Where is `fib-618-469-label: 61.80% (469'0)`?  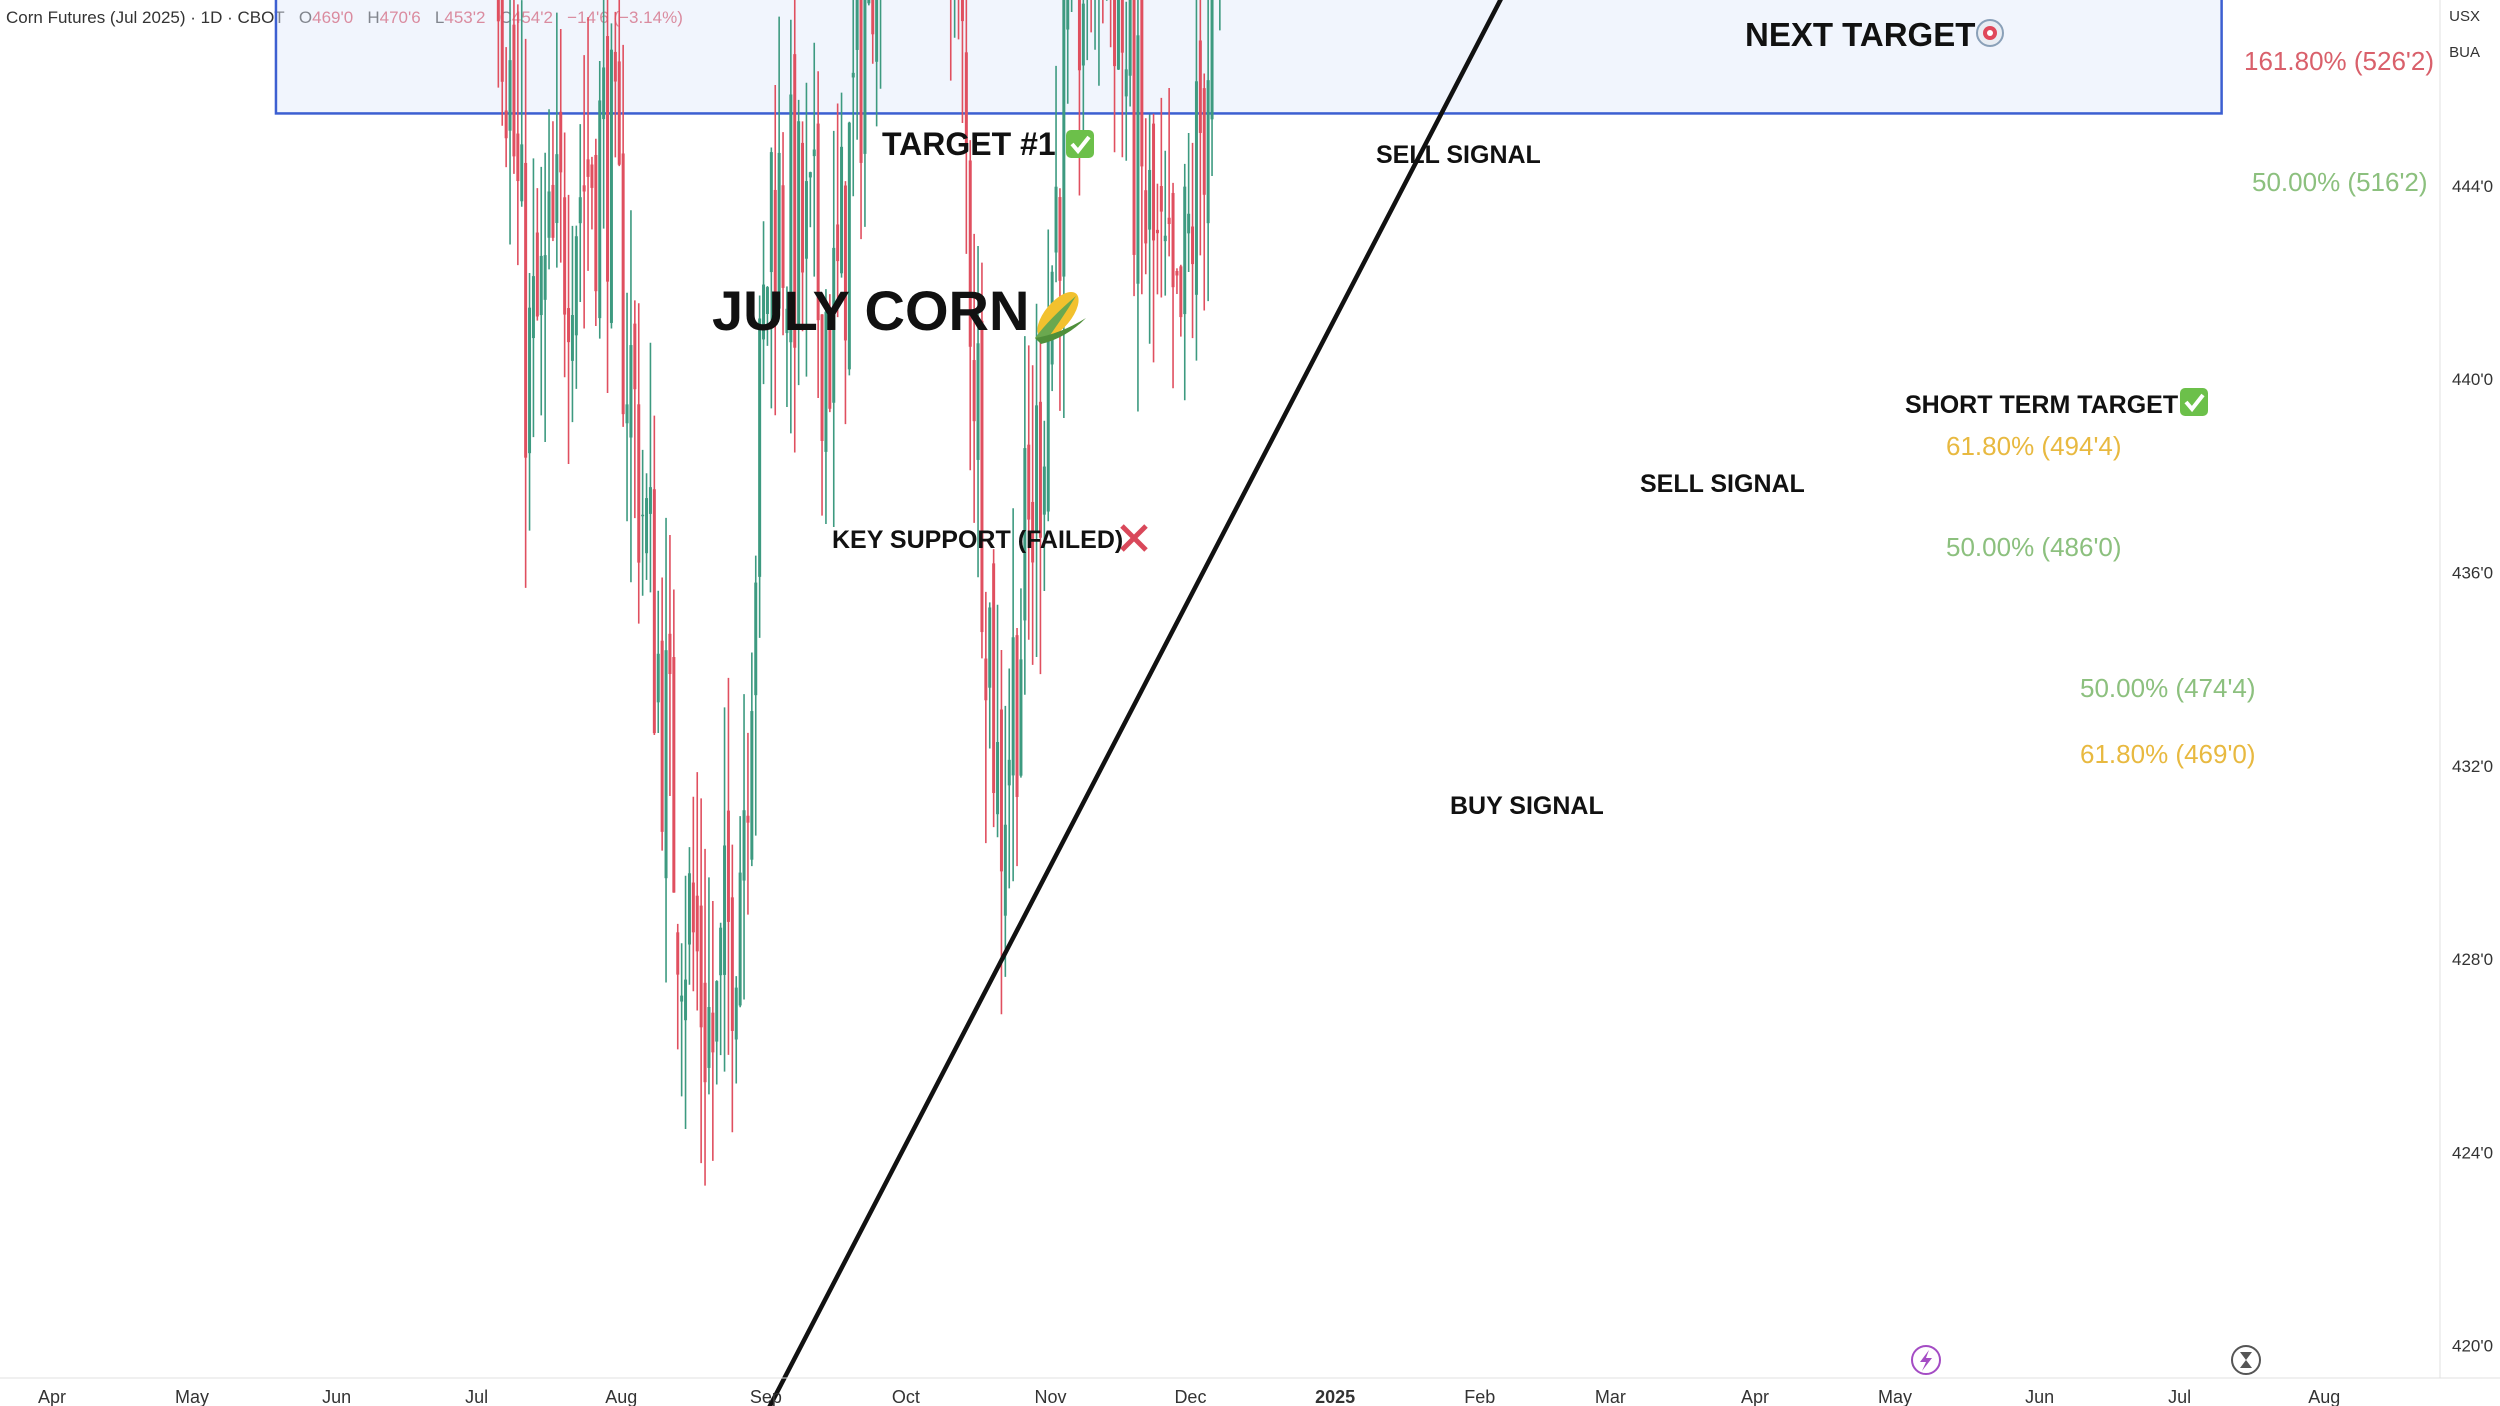
fib-618-469-label: 61.80% (469'0) is located at coordinates (2168, 754).